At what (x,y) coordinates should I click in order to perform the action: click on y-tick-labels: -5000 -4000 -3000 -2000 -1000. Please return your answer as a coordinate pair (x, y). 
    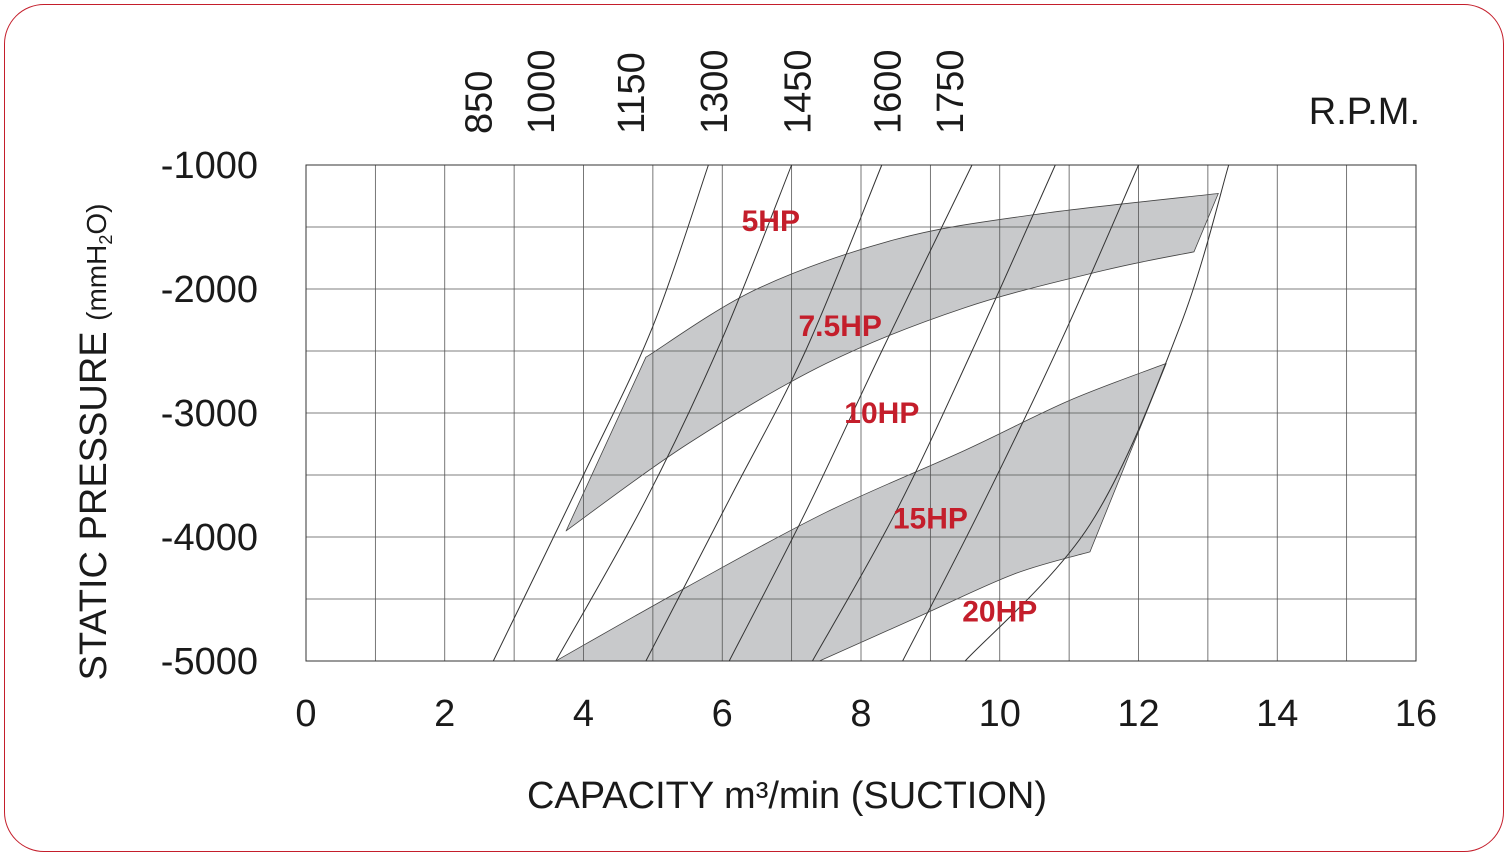
    Looking at the image, I should click on (209, 414).